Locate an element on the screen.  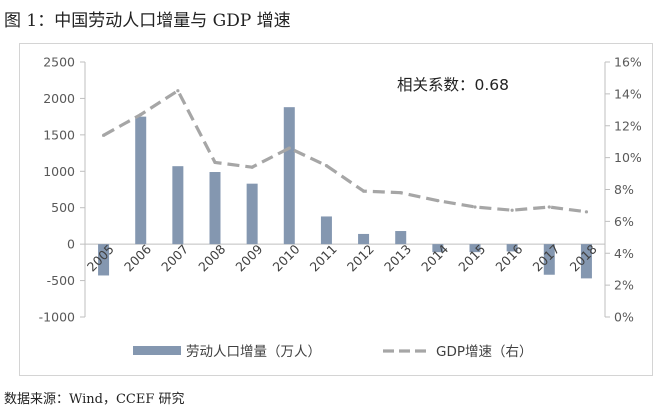
x-tick-label: 2013 is located at coordinates (397, 257).